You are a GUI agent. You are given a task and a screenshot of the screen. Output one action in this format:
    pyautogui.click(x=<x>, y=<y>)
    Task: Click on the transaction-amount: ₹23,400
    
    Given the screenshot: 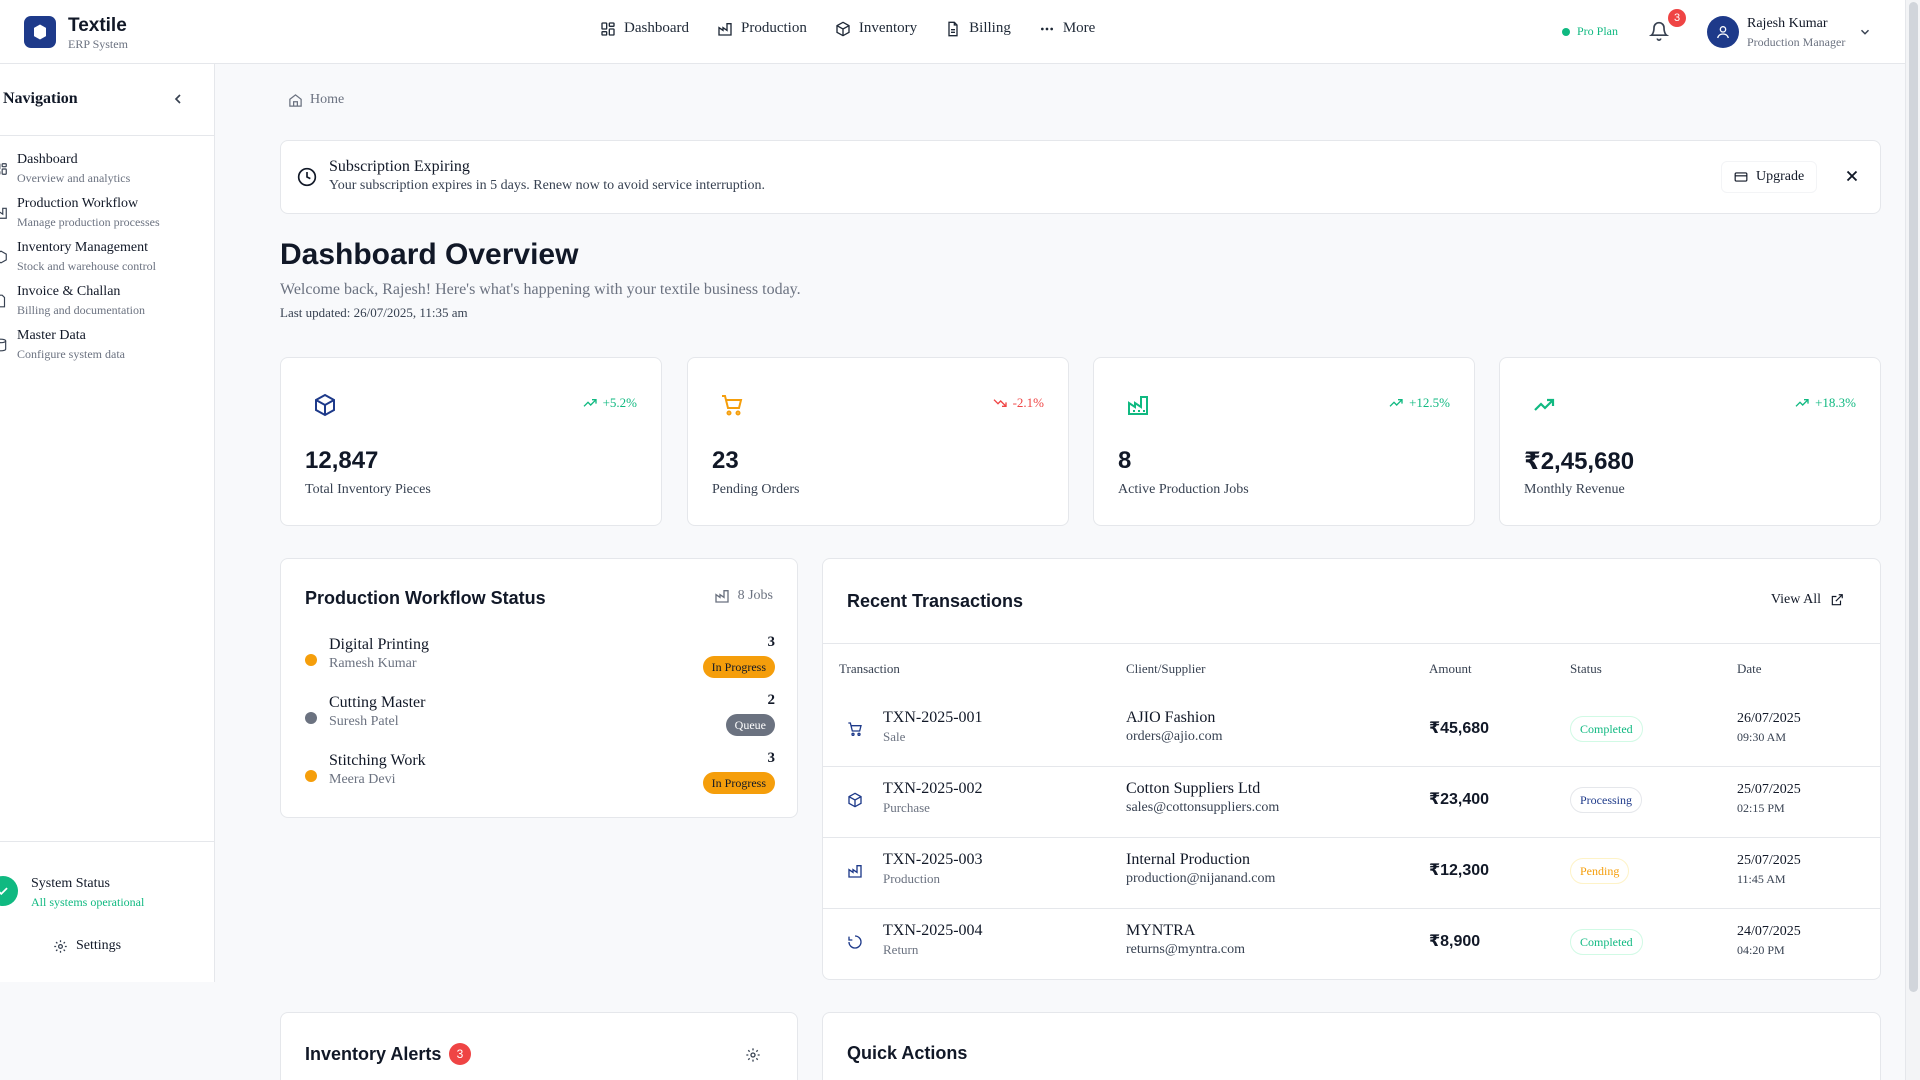 What is the action you would take?
    pyautogui.click(x=1459, y=799)
    